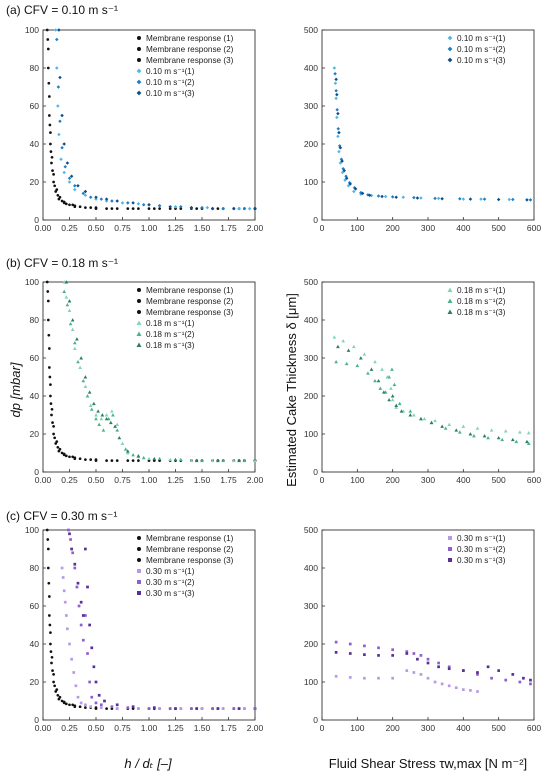 The width and height of the screenshot is (550, 777). Describe the element at coordinates (322, 228) in the screenshot. I see `x-tick-label: 0` at that location.